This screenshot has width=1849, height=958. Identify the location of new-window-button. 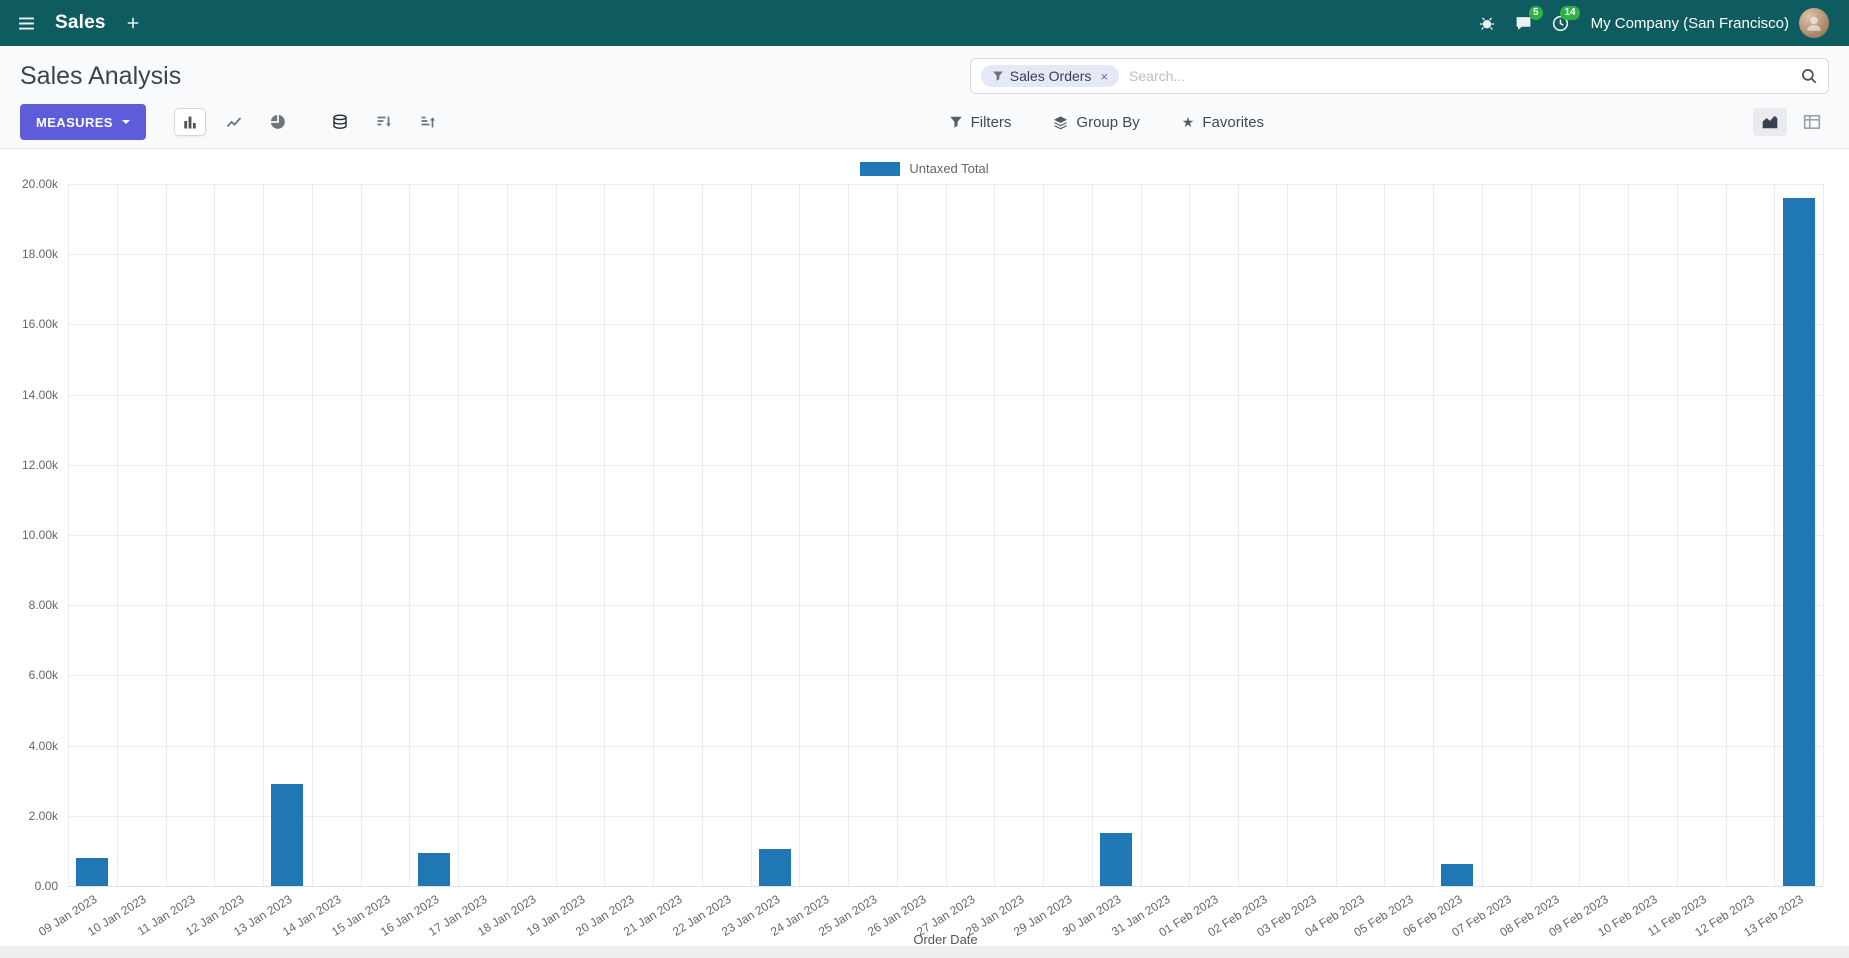
(133, 23).